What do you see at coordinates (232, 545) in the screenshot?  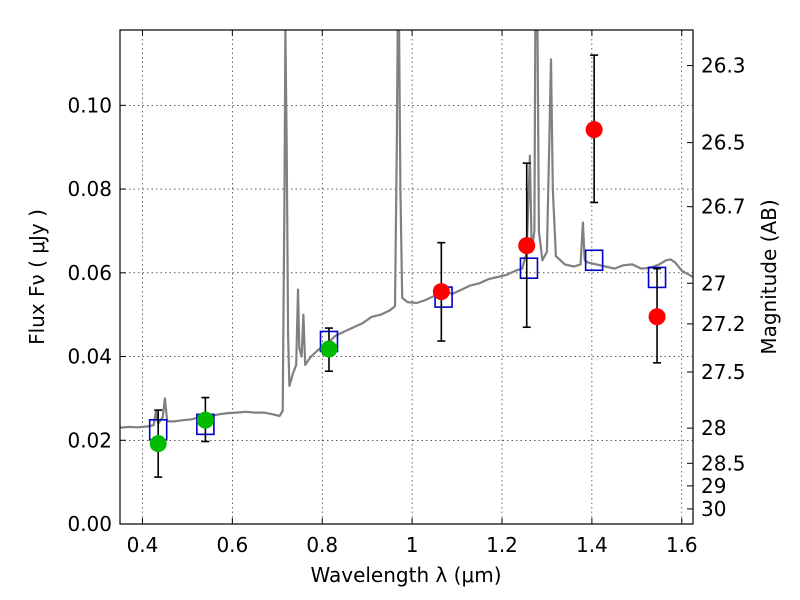 I see `x-tick-label: 0.6` at bounding box center [232, 545].